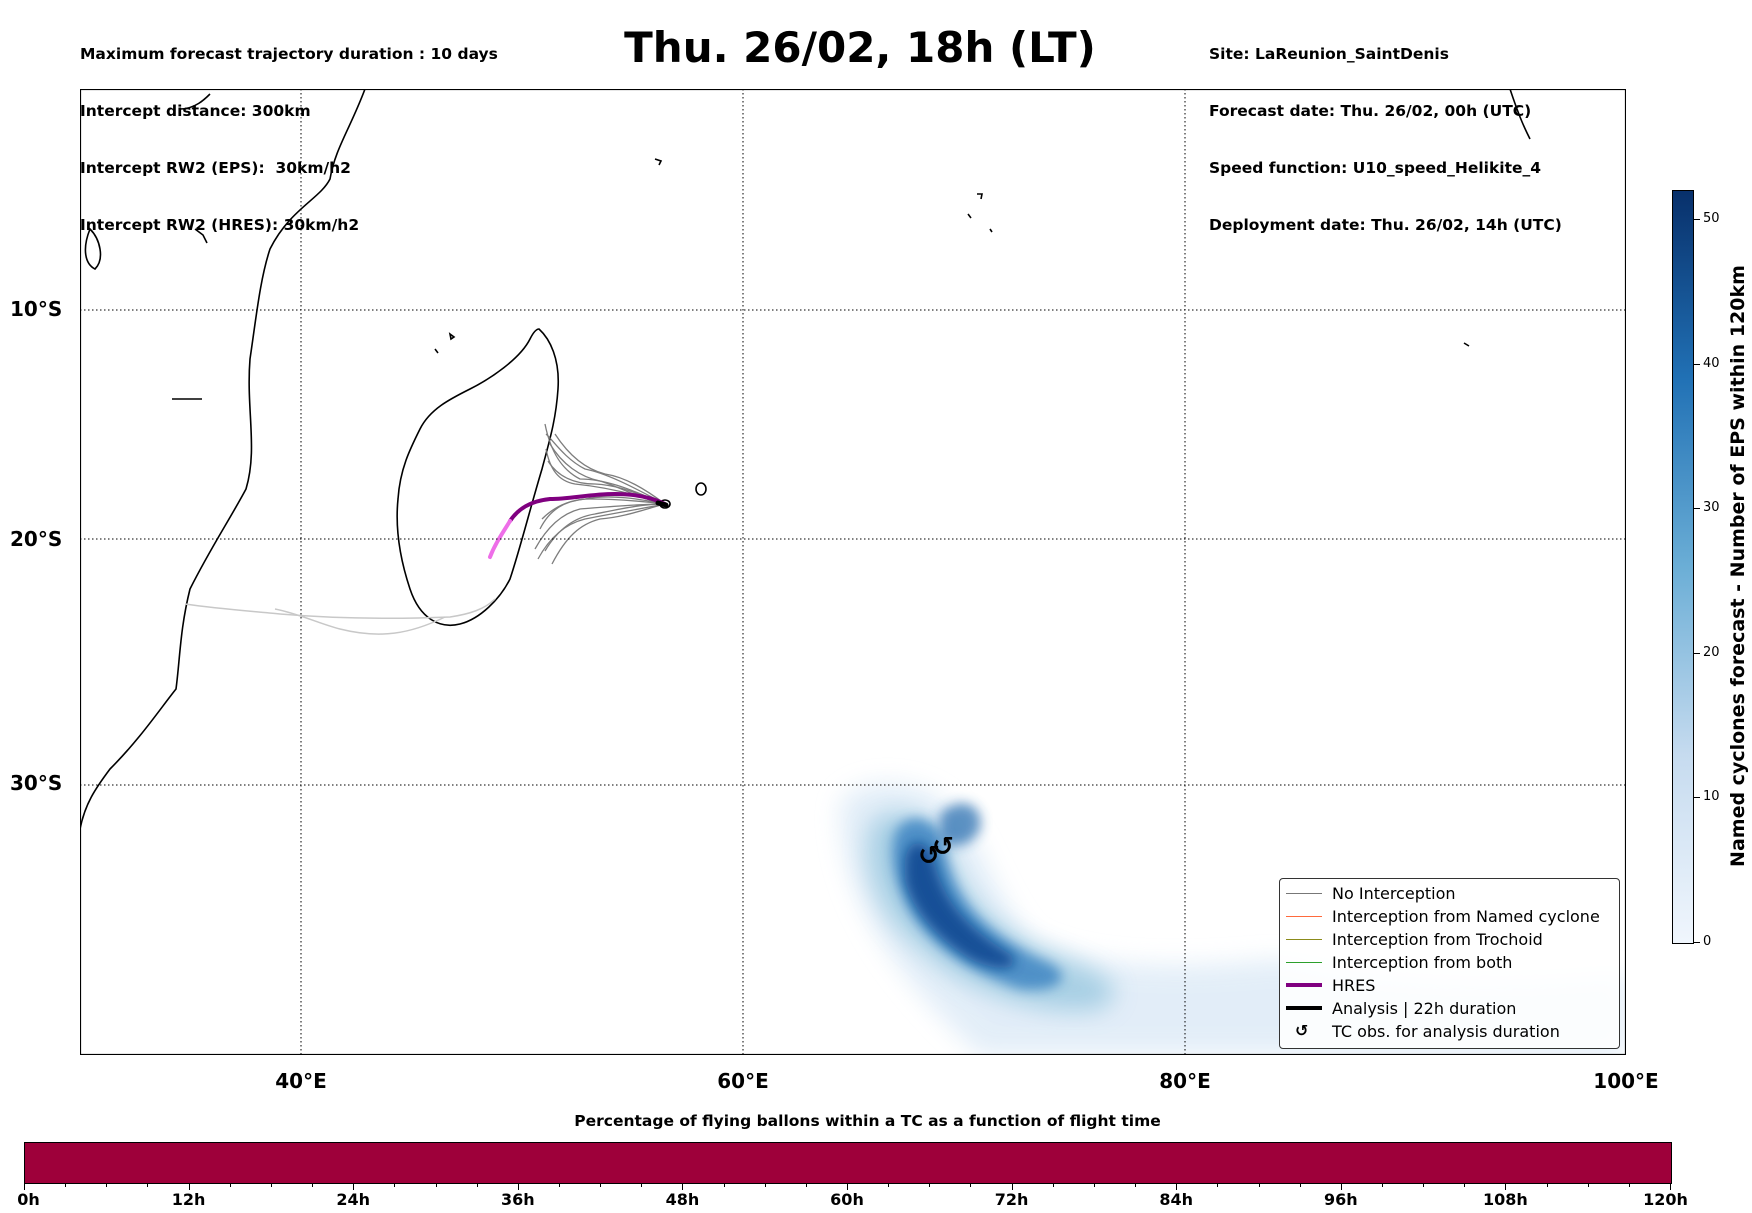 The width and height of the screenshot is (1752, 1213). I want to click on lon-label-80e: 80°E, so click(1185, 1081).